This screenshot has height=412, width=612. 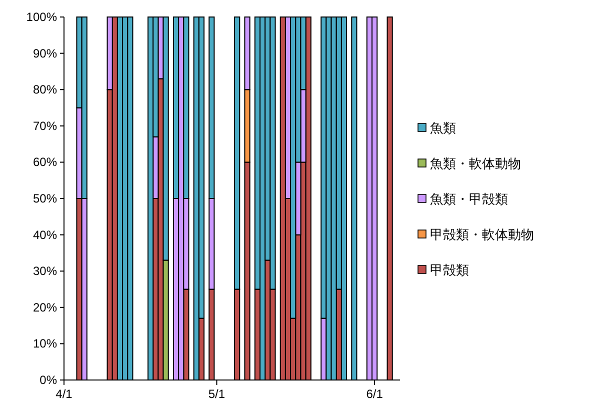 What do you see at coordinates (475, 163) in the screenshot?
I see `legend-label: 魚類・軟体動物` at bounding box center [475, 163].